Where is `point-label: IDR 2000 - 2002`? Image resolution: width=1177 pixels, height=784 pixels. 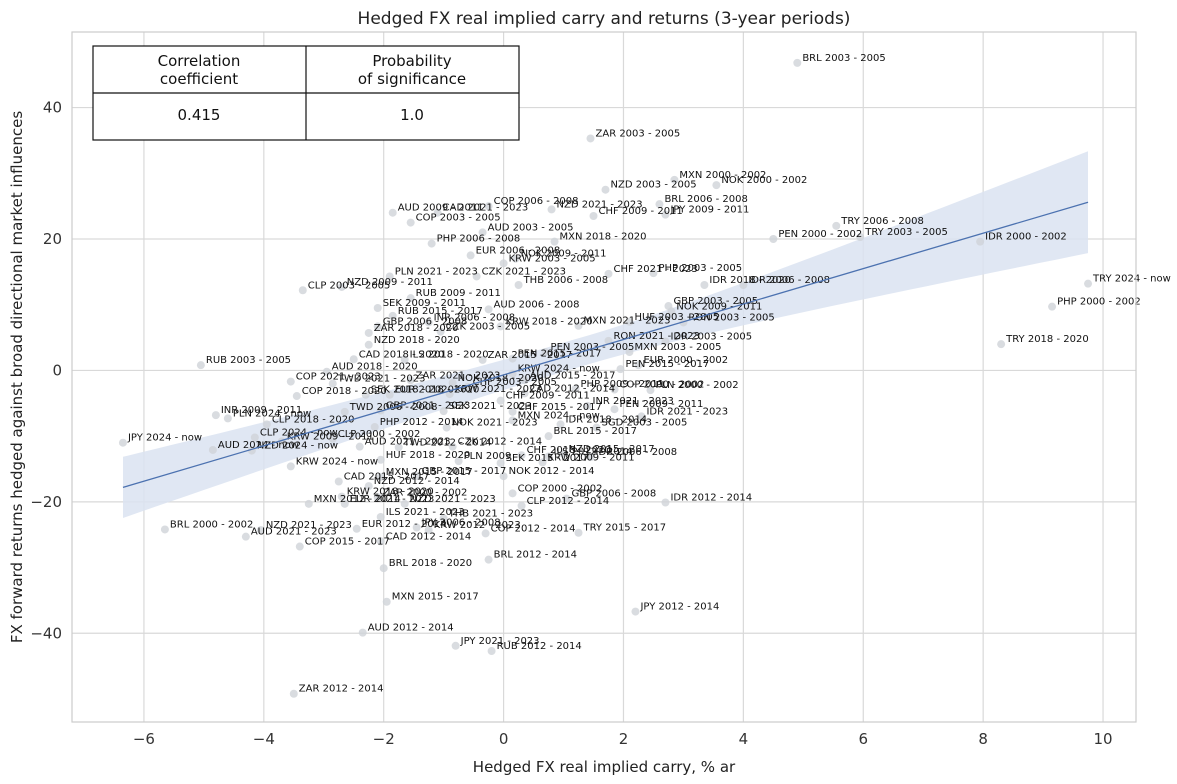 point-label: IDR 2000 - 2002 is located at coordinates (1026, 237).